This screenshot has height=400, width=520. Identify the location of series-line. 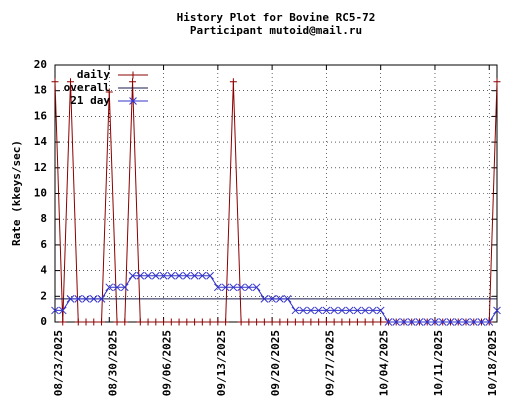
(276, 299).